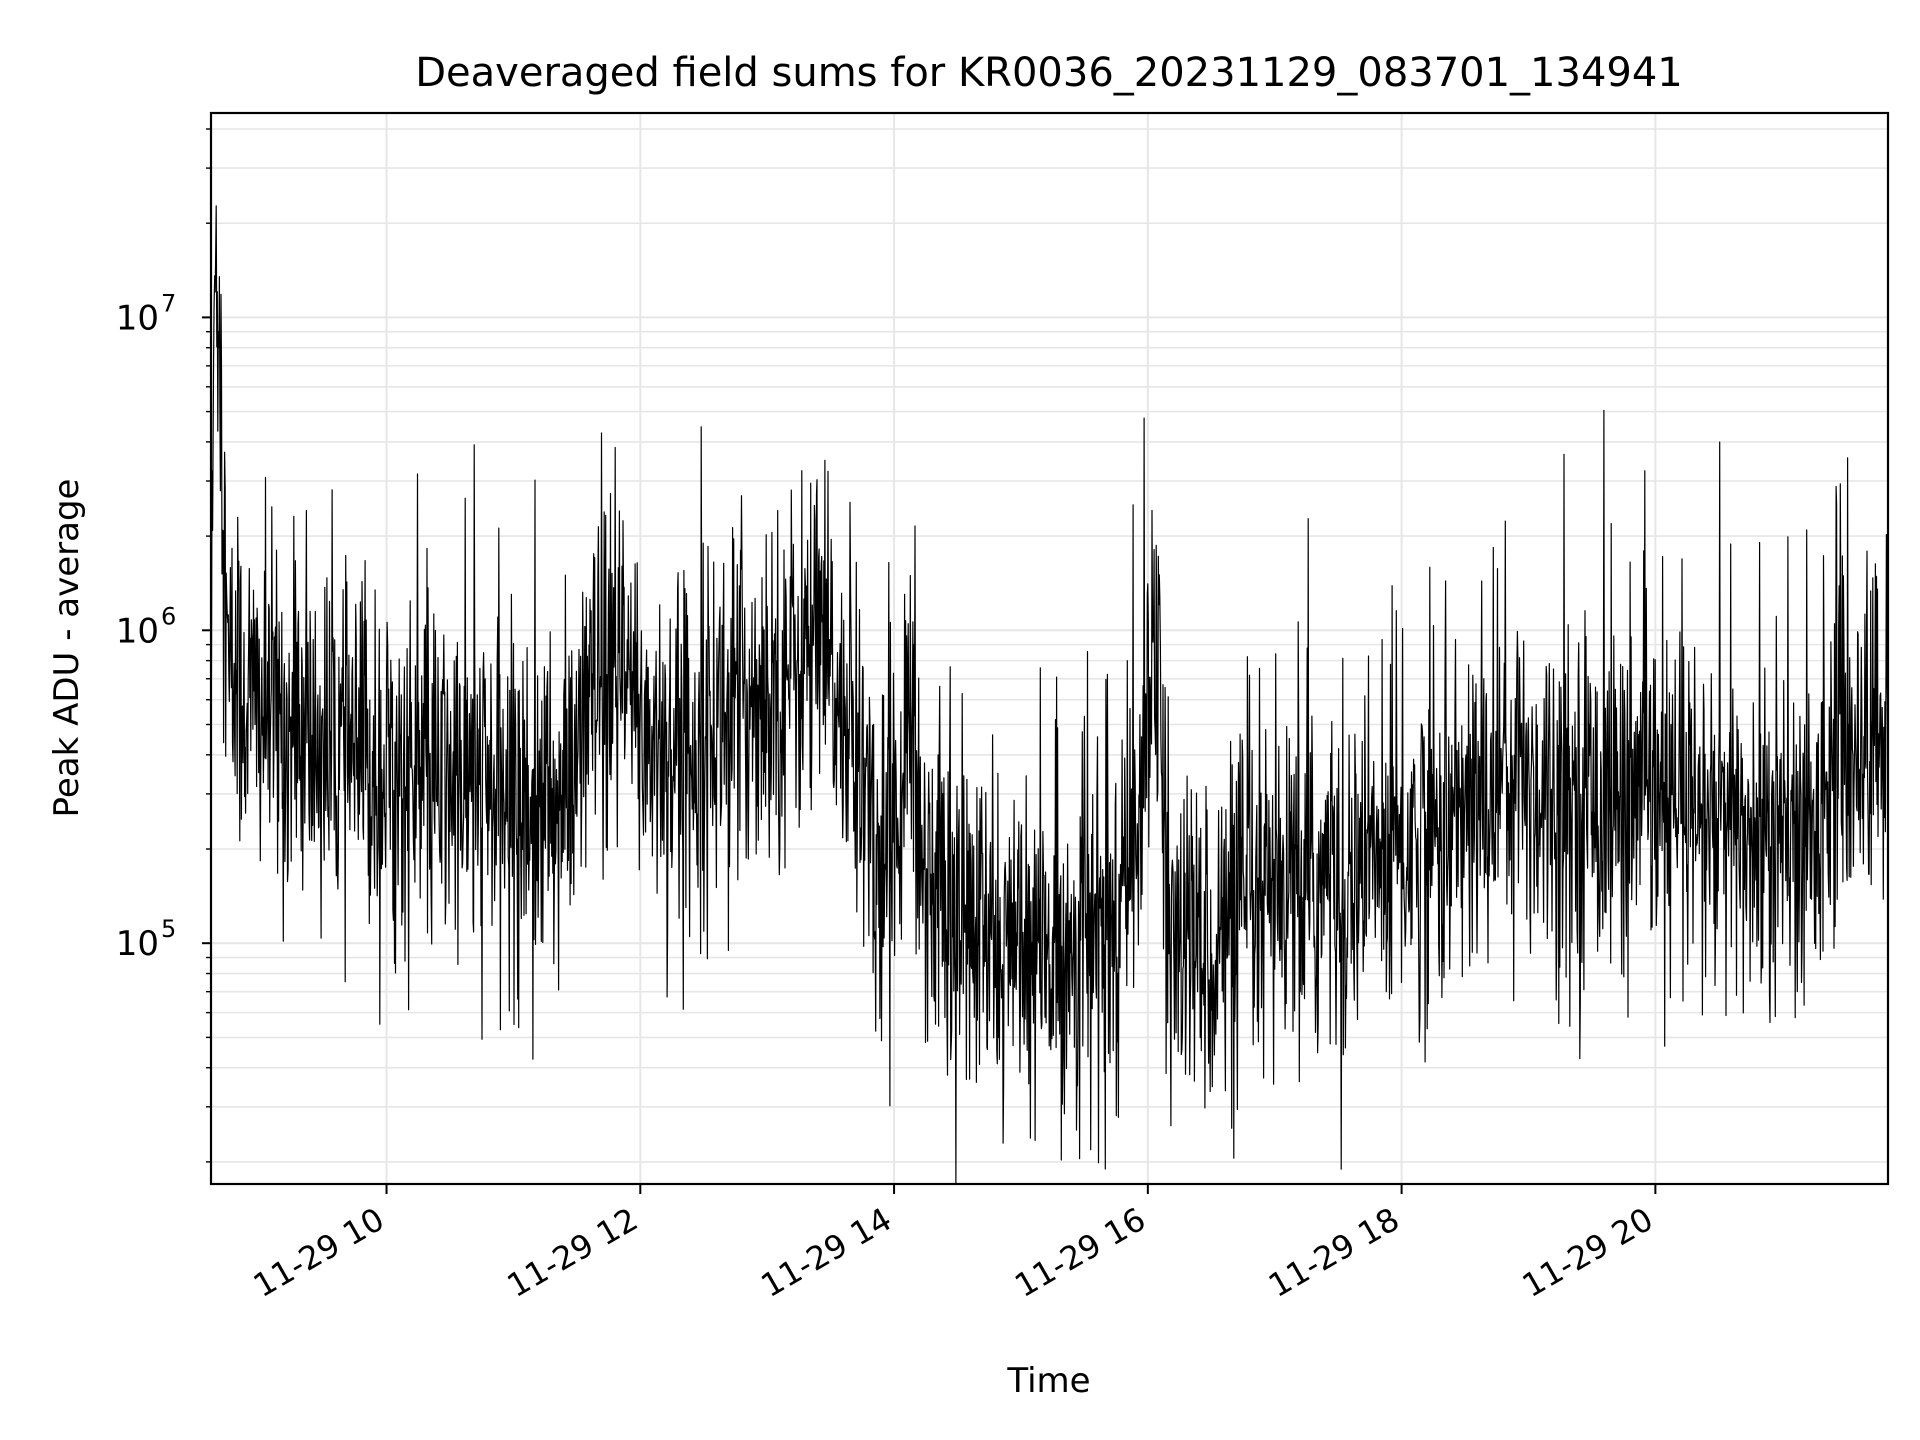  I want to click on y-tick-exponent: 7, so click(168, 303).